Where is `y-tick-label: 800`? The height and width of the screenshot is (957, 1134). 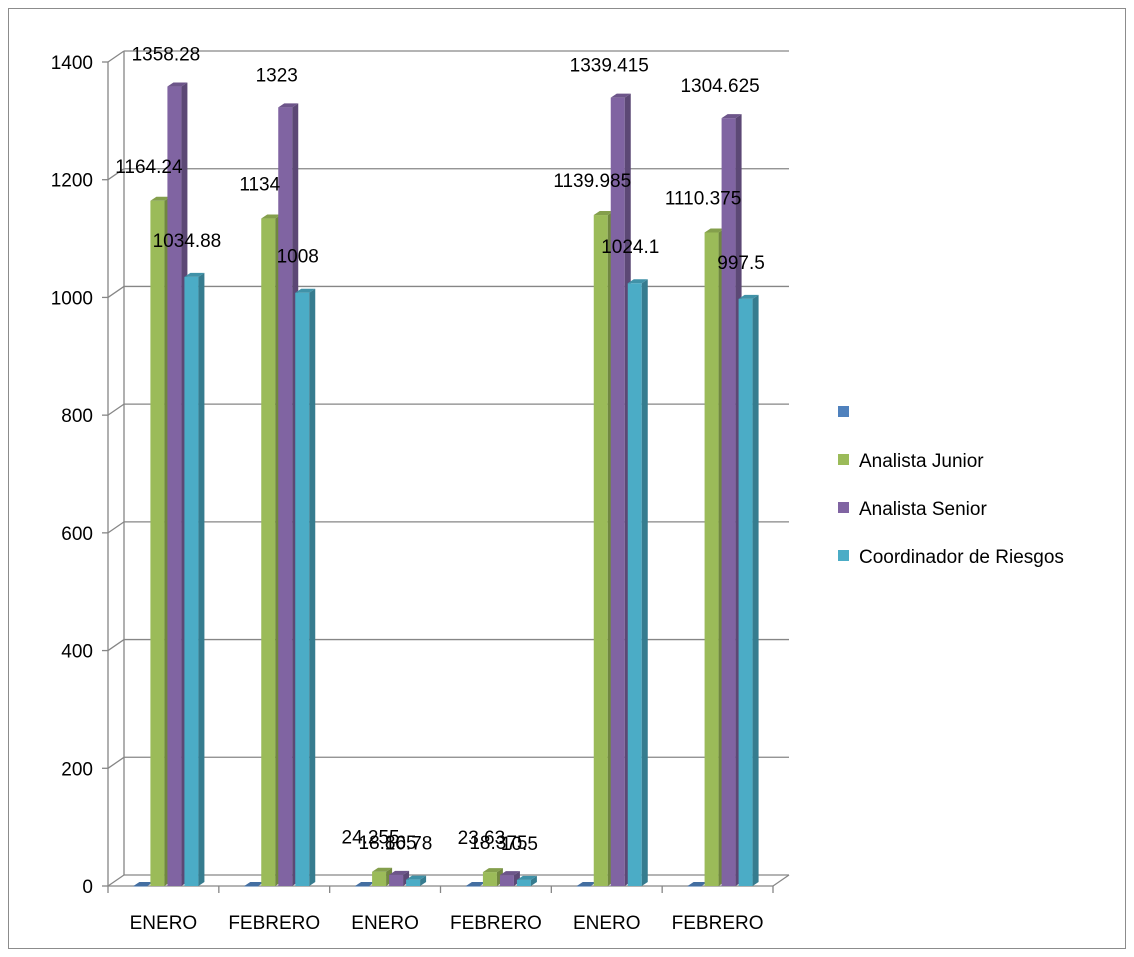 y-tick-label: 800 is located at coordinates (77, 416).